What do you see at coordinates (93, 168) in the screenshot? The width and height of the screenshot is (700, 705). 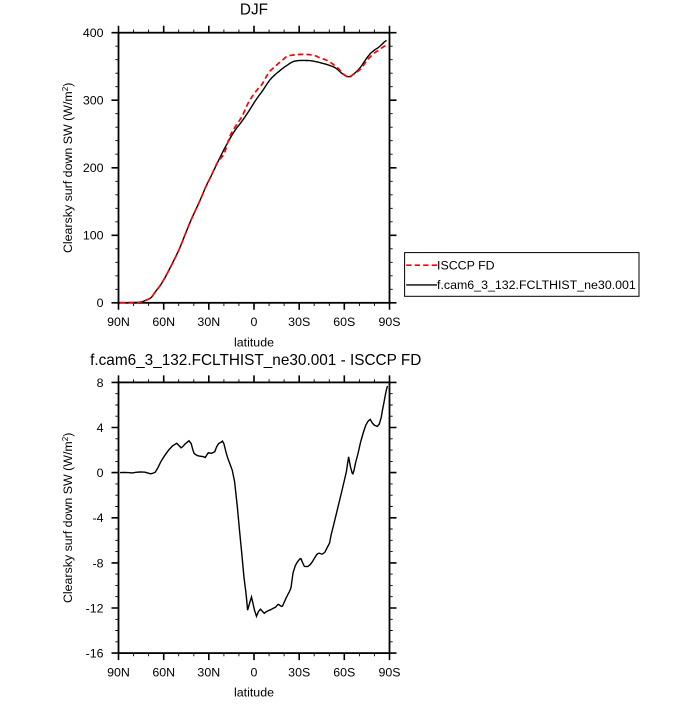 I see `svg-text: 200` at bounding box center [93, 168].